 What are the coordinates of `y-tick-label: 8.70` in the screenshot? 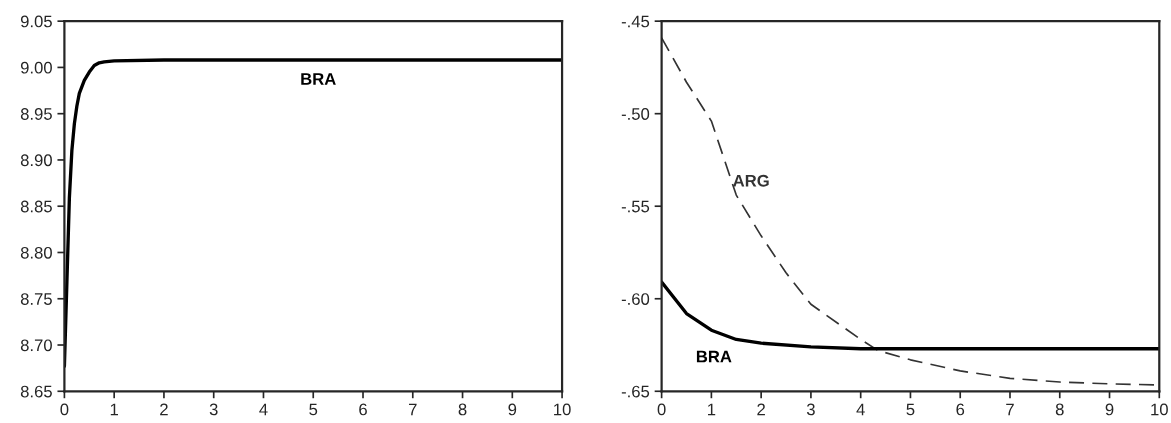 It's located at (36, 345).